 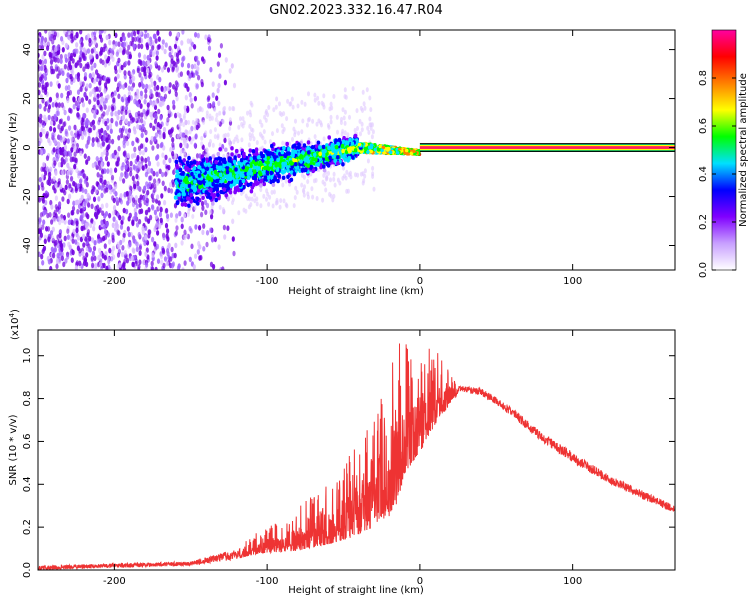 What do you see at coordinates (356, 590) in the screenshot?
I see `snr-x-label: Height of straight line (km)` at bounding box center [356, 590].